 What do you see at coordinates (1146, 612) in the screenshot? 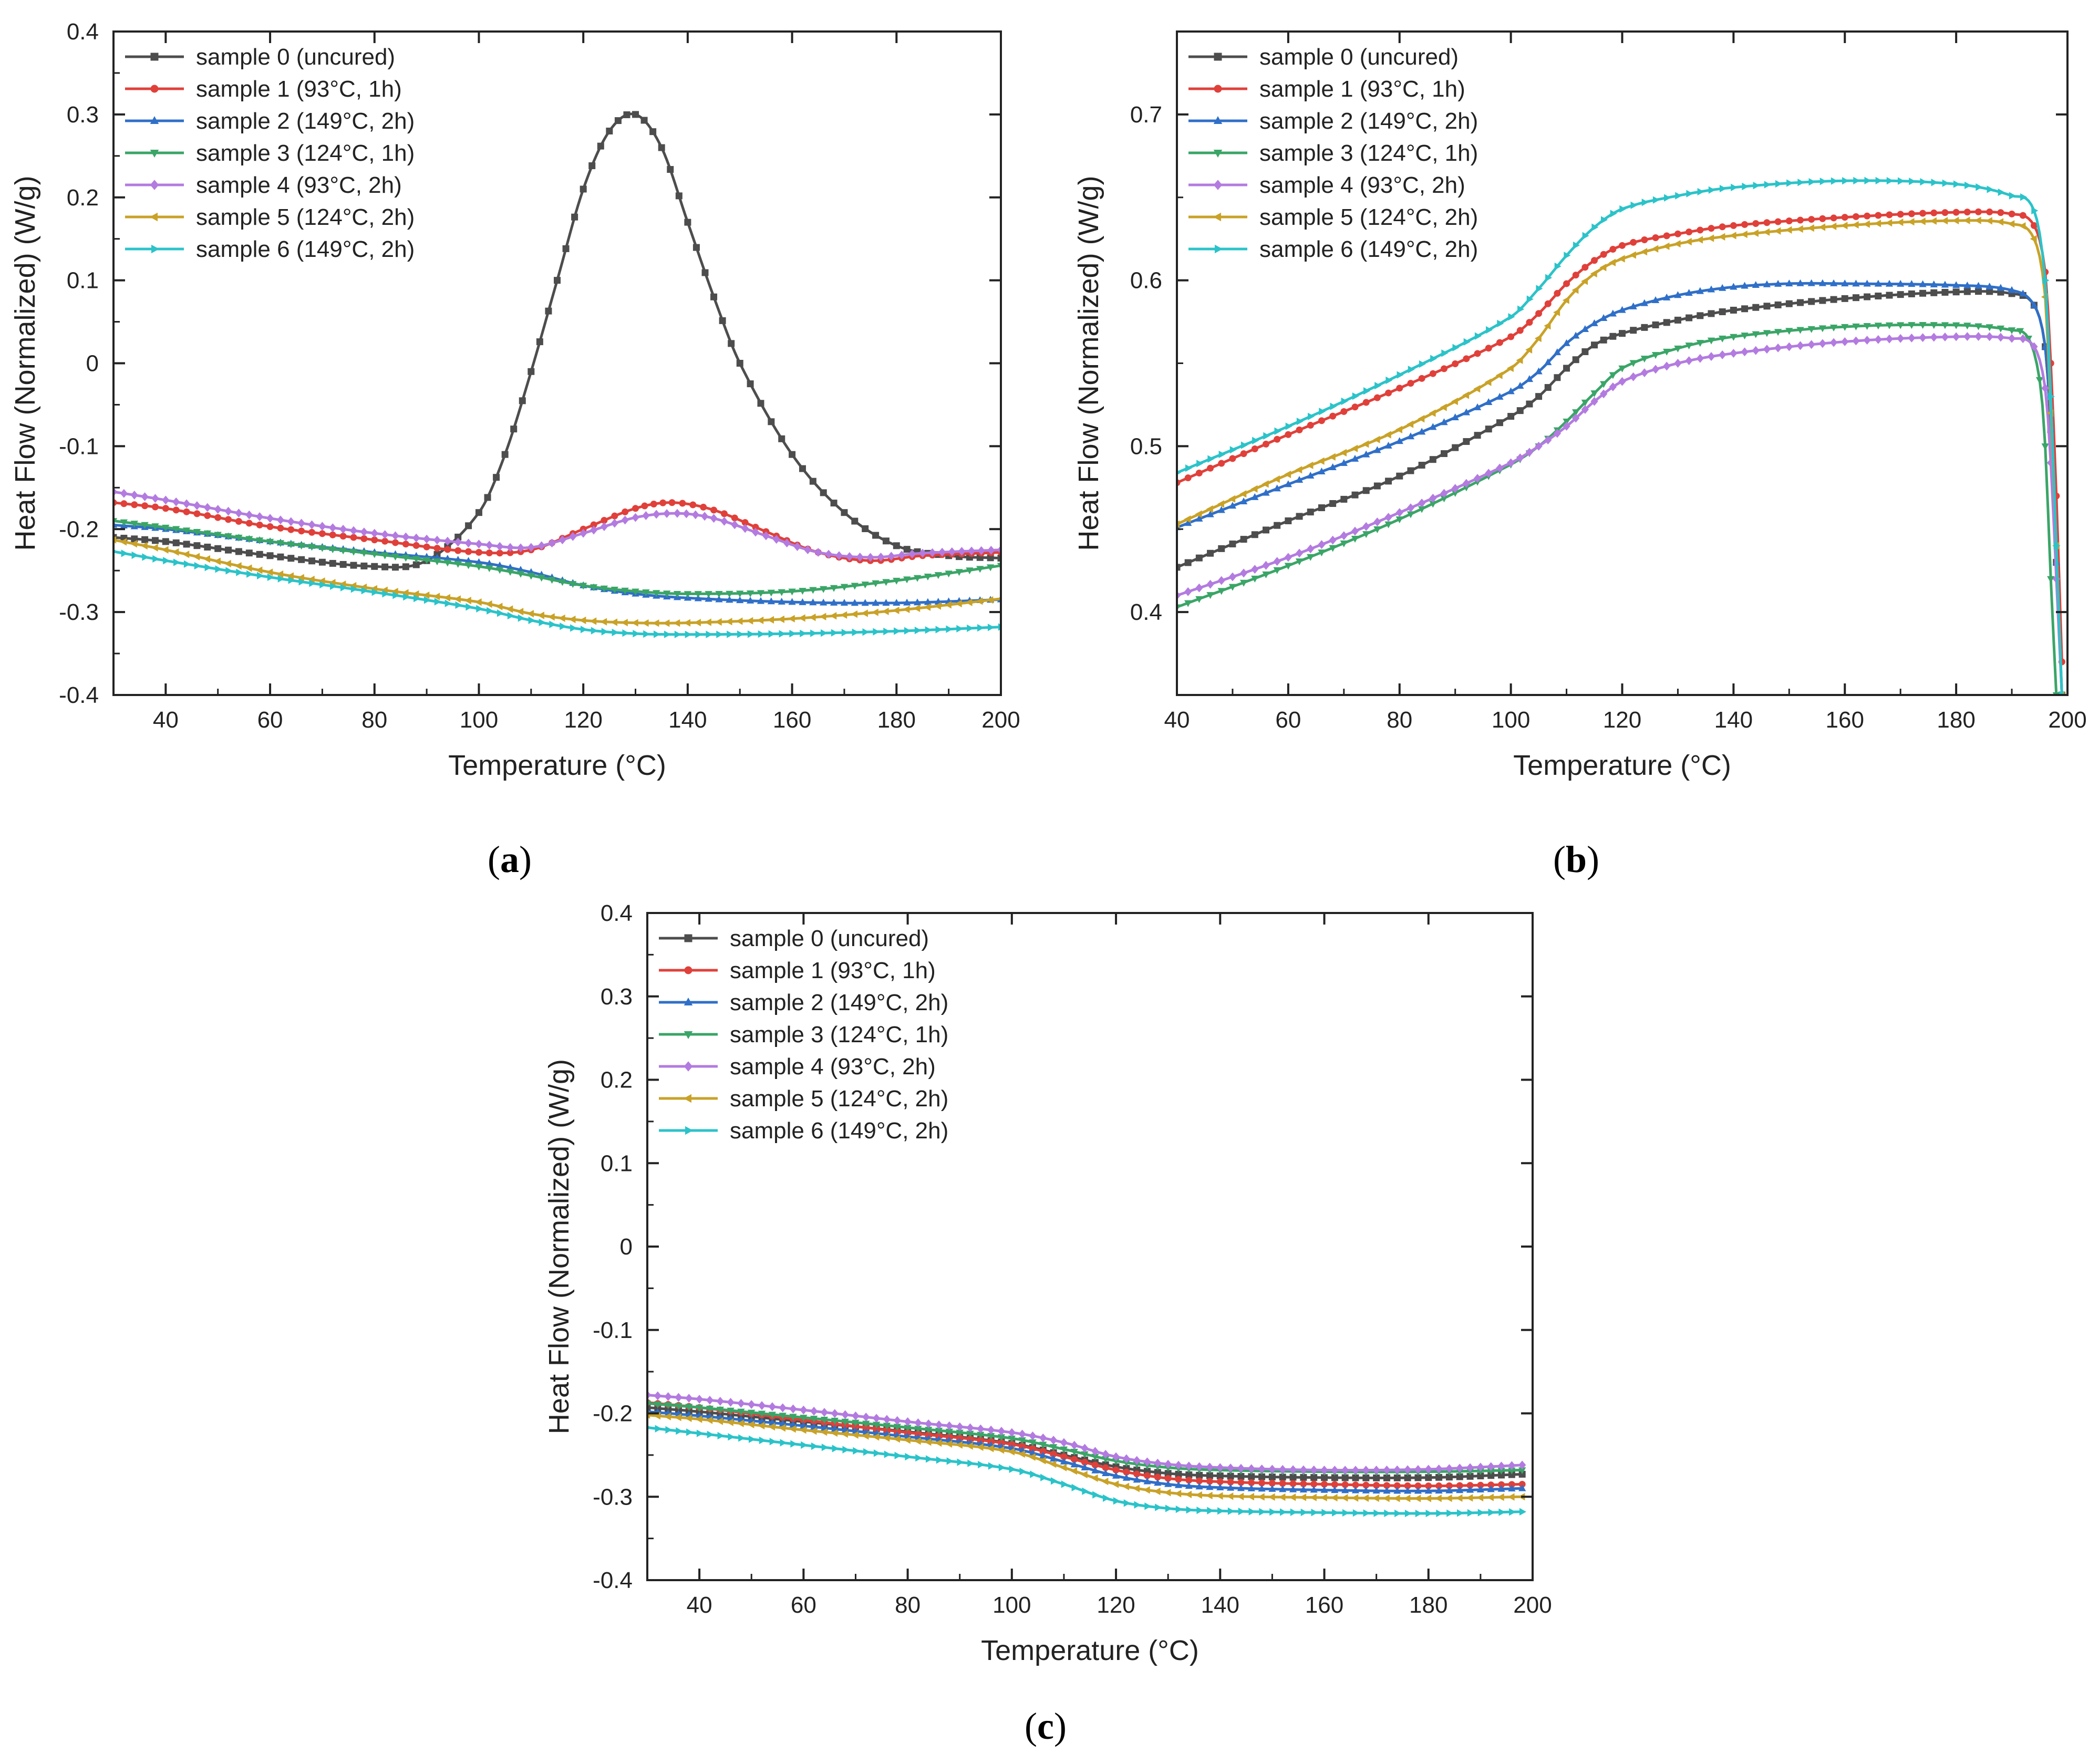
I see `y-tick-label: 0.4` at bounding box center [1146, 612].